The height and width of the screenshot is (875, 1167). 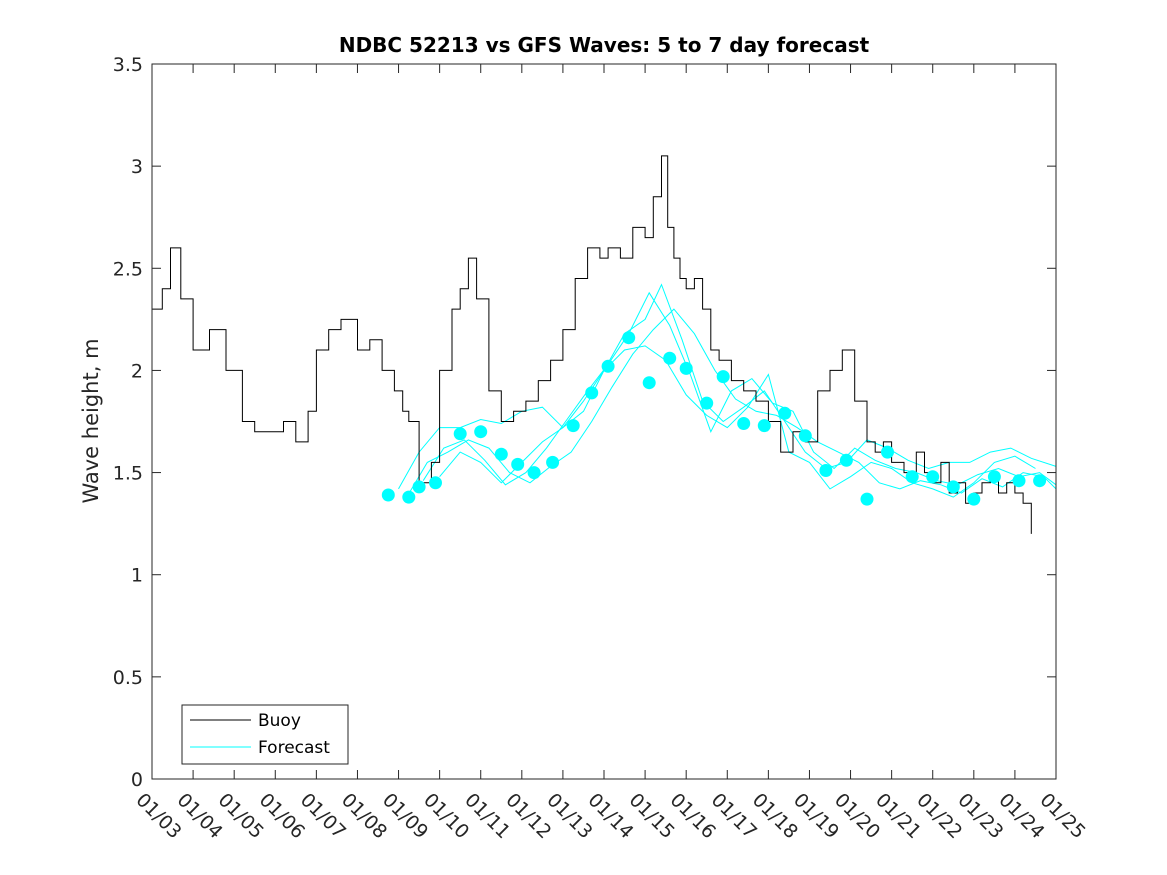 What do you see at coordinates (137, 576) in the screenshot?
I see `y-tick-label: 1` at bounding box center [137, 576].